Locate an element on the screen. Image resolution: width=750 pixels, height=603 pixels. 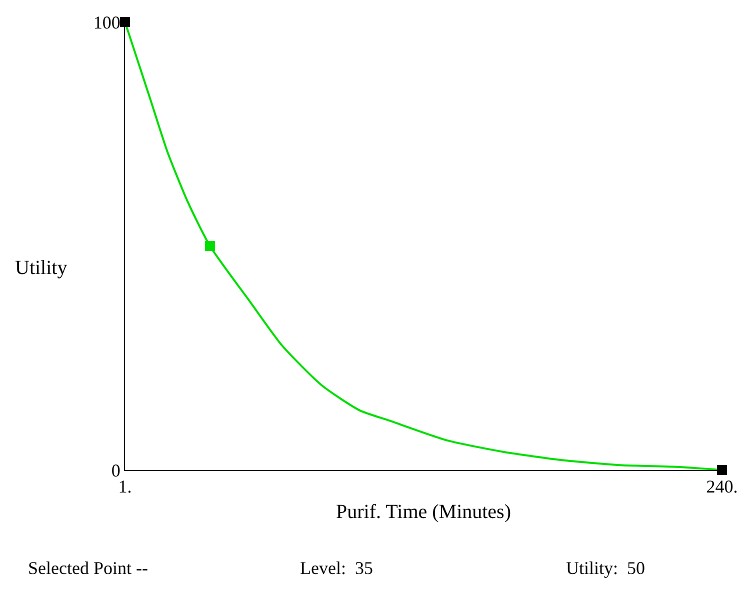
text: Selected Point -- is located at coordinates (88, 568).